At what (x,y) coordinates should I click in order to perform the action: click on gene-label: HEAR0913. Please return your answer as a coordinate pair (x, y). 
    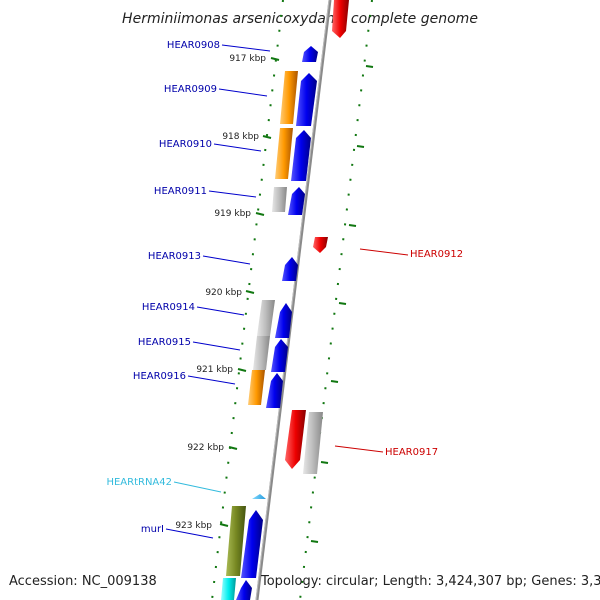
    Looking at the image, I should click on (174, 256).